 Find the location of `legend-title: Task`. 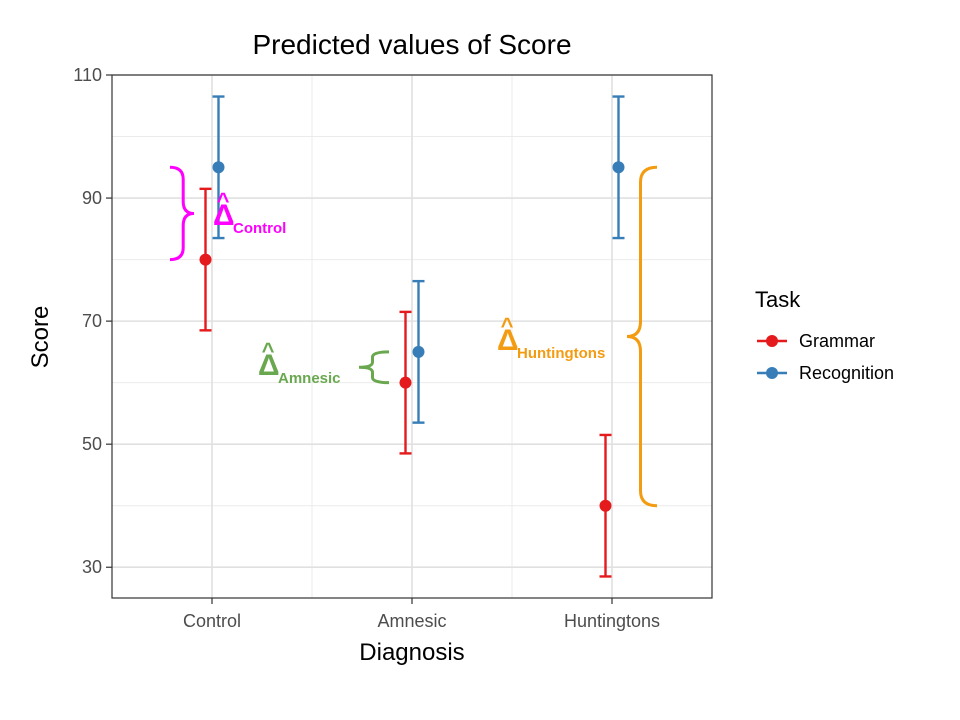

legend-title: Task is located at coordinates (778, 299).